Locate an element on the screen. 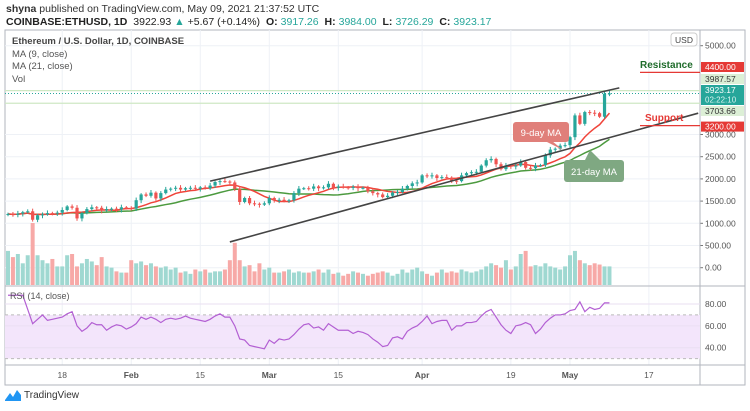  last-price: 3922.93 is located at coordinates (152, 22).